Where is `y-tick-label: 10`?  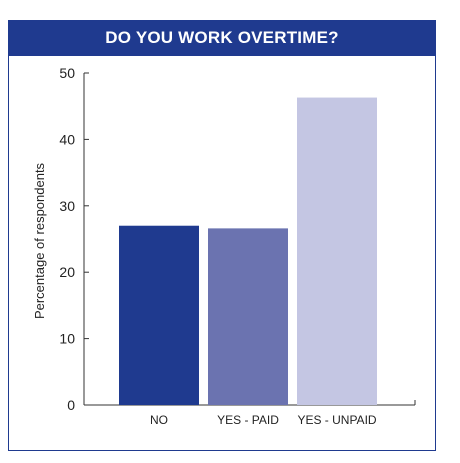
y-tick-label: 10 is located at coordinates (67, 339).